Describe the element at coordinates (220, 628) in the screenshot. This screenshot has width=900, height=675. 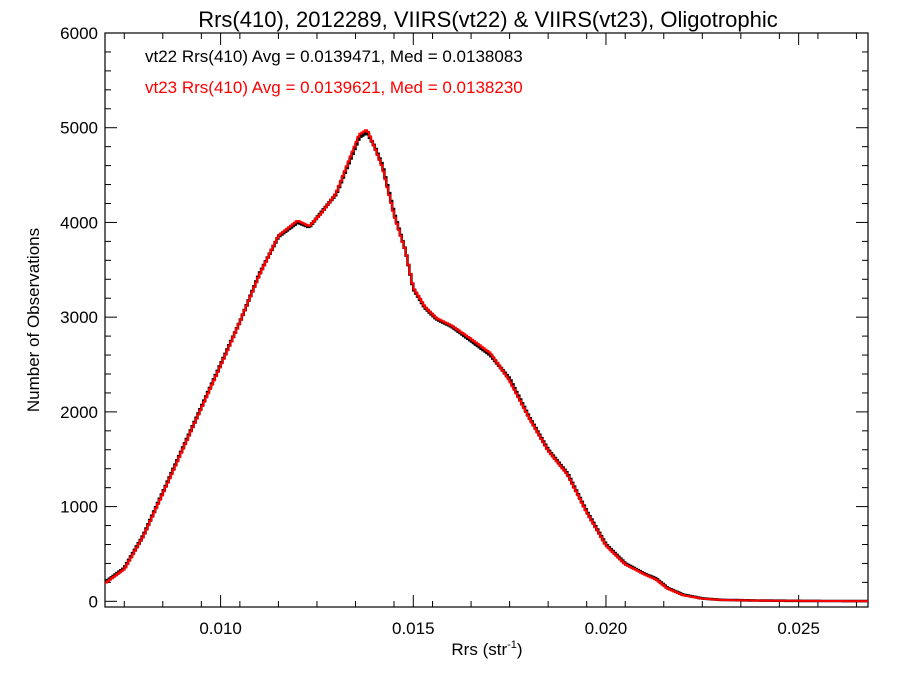
I see `x-tick-label: 0.010` at that location.